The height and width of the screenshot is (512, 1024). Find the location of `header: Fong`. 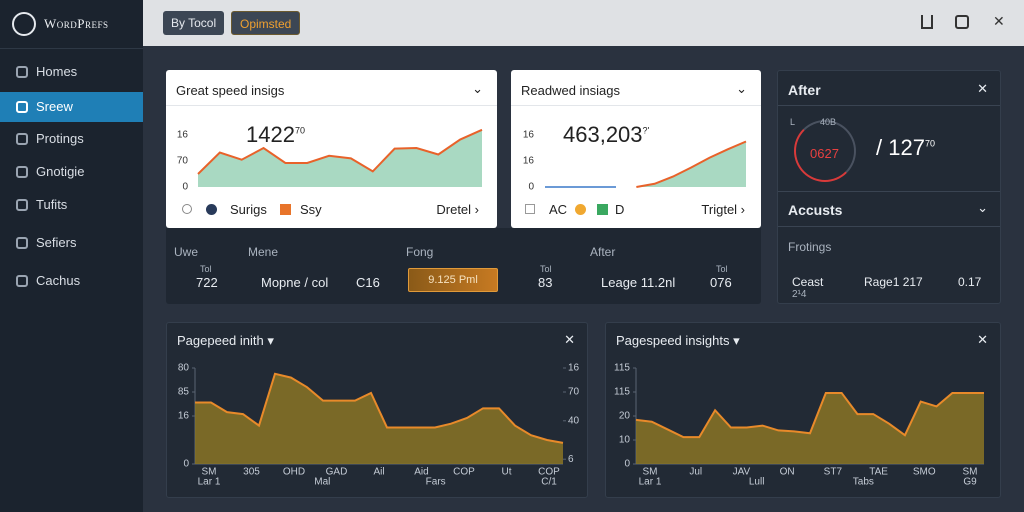

header: Fong is located at coordinates (420, 252).